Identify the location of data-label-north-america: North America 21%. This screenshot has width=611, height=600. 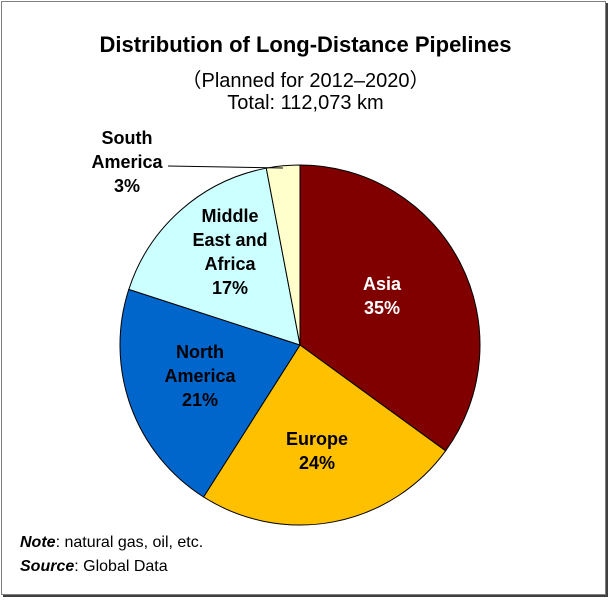
(200, 376).